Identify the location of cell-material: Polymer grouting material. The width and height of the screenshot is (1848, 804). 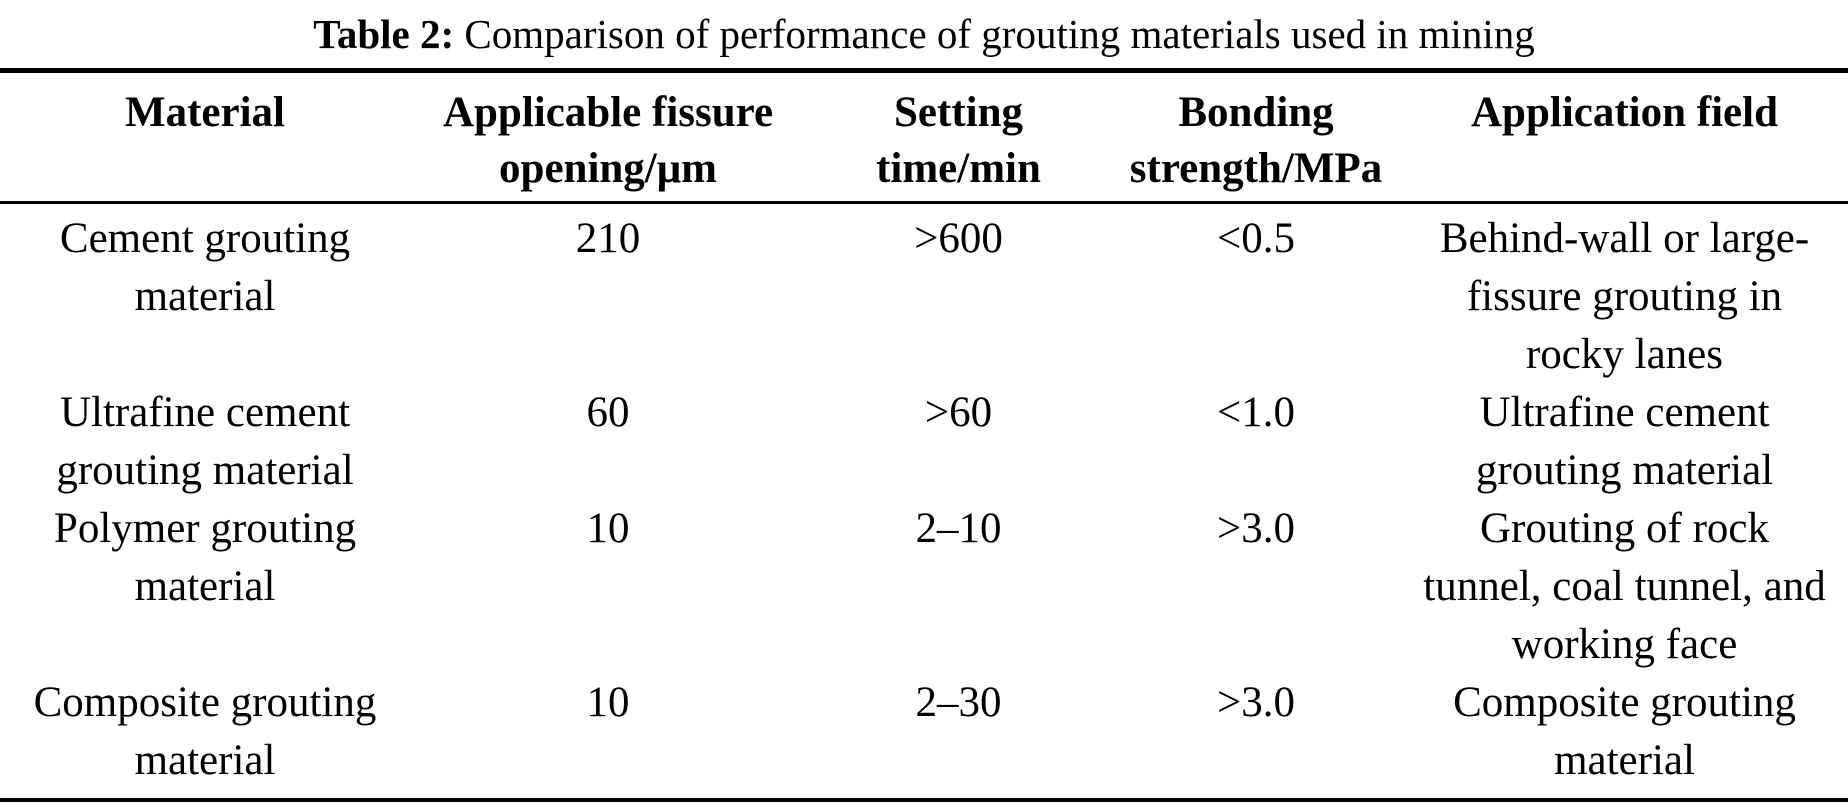
(205, 557).